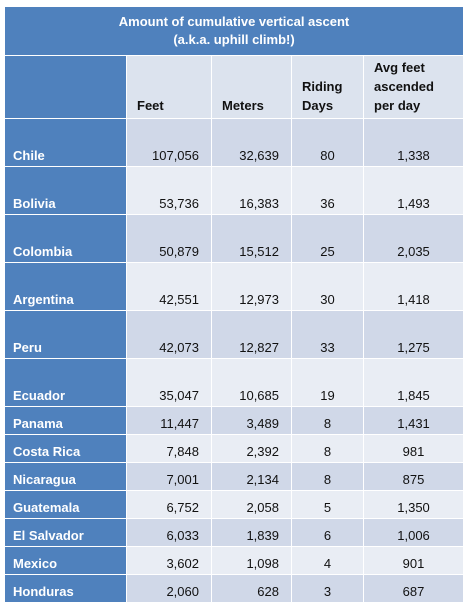 The width and height of the screenshot is (469, 603). I want to click on header-meters-label: Meters, so click(243, 105).